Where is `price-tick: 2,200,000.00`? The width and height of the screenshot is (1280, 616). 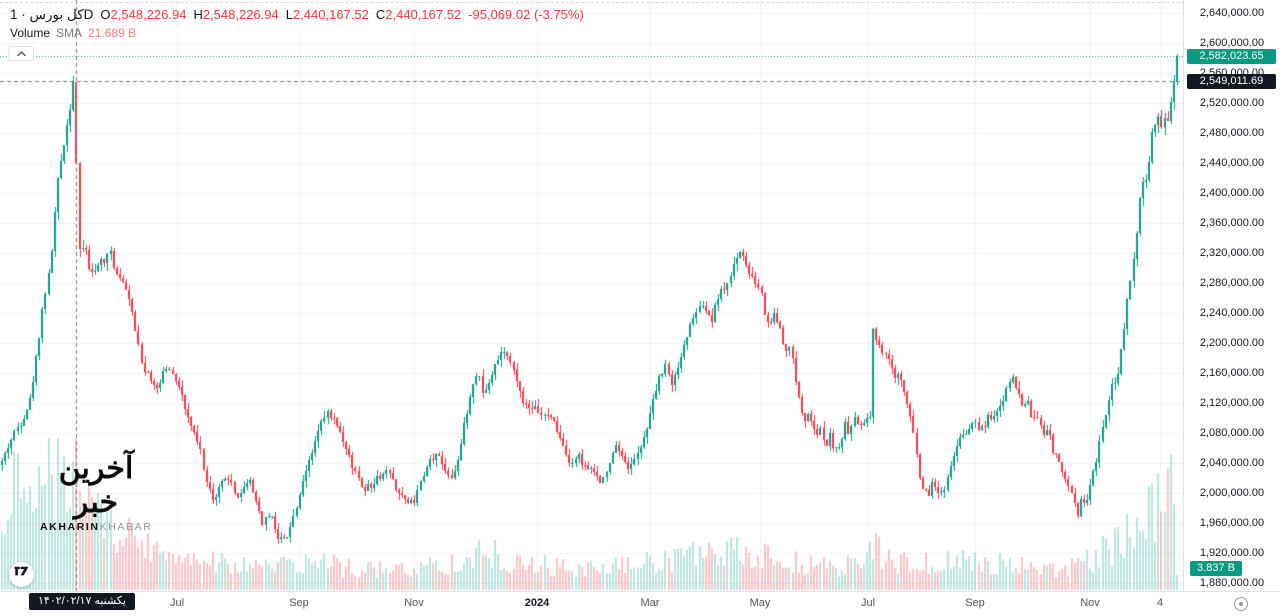
price-tick: 2,200,000.00 is located at coordinates (1232, 343).